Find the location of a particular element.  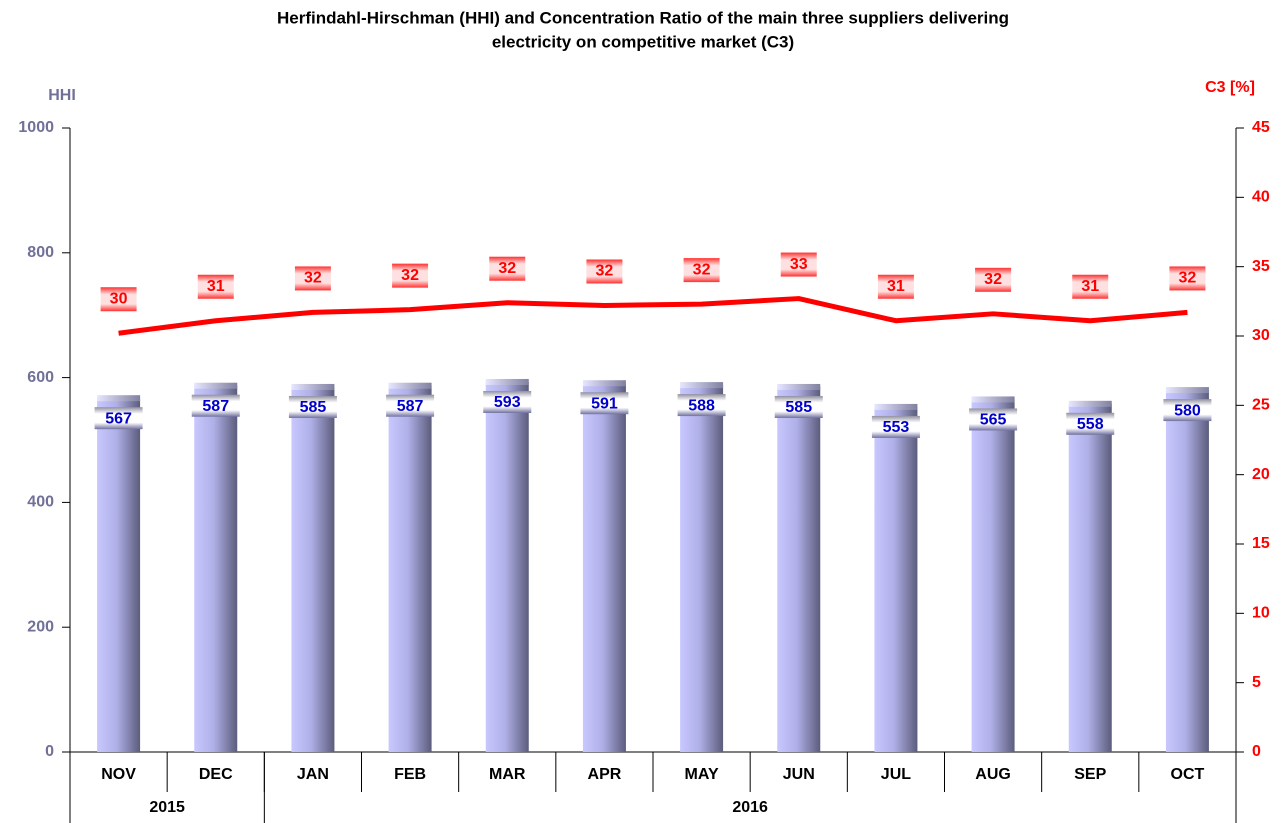

value-label: 565 is located at coordinates (993, 420).